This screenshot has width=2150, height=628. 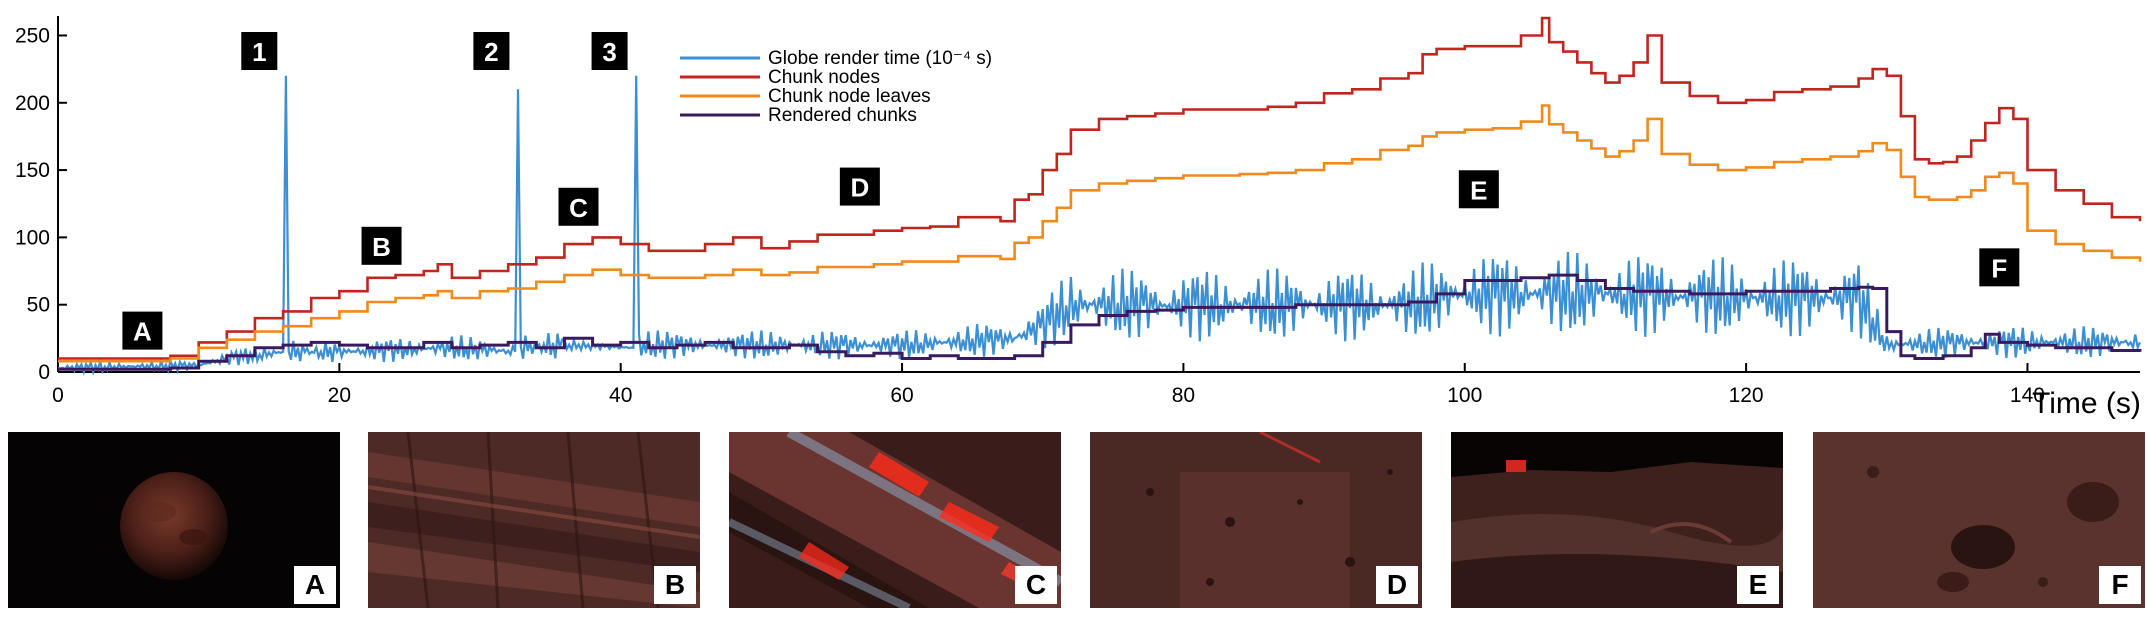 I want to click on thumbnail-d: D, so click(x=1256, y=520).